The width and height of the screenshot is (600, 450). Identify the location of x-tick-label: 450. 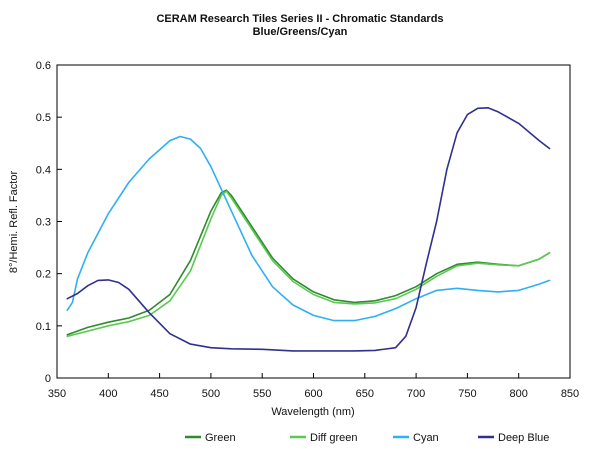
(159, 394).